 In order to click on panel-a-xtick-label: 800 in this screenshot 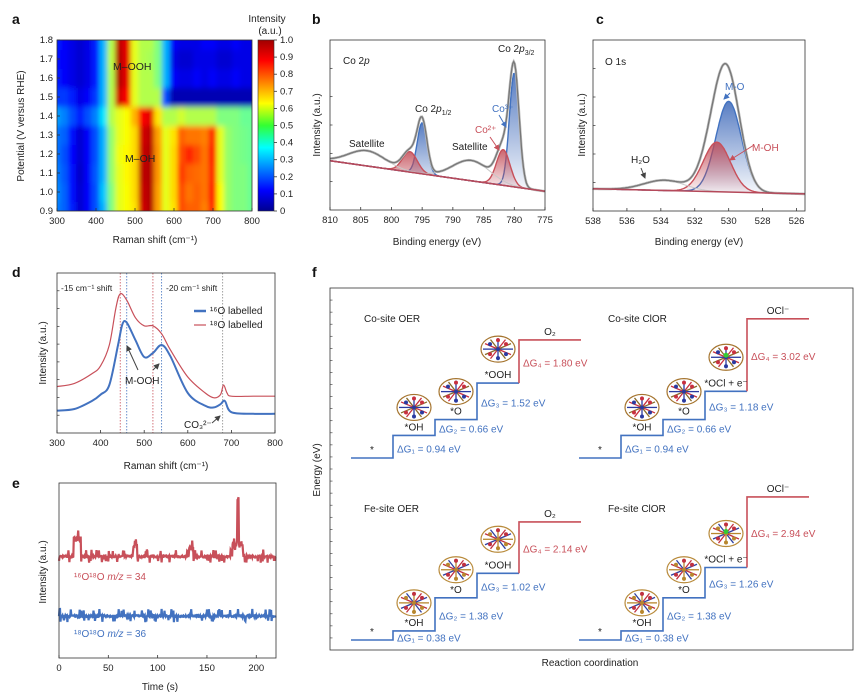, I will do `click(252, 221)`.